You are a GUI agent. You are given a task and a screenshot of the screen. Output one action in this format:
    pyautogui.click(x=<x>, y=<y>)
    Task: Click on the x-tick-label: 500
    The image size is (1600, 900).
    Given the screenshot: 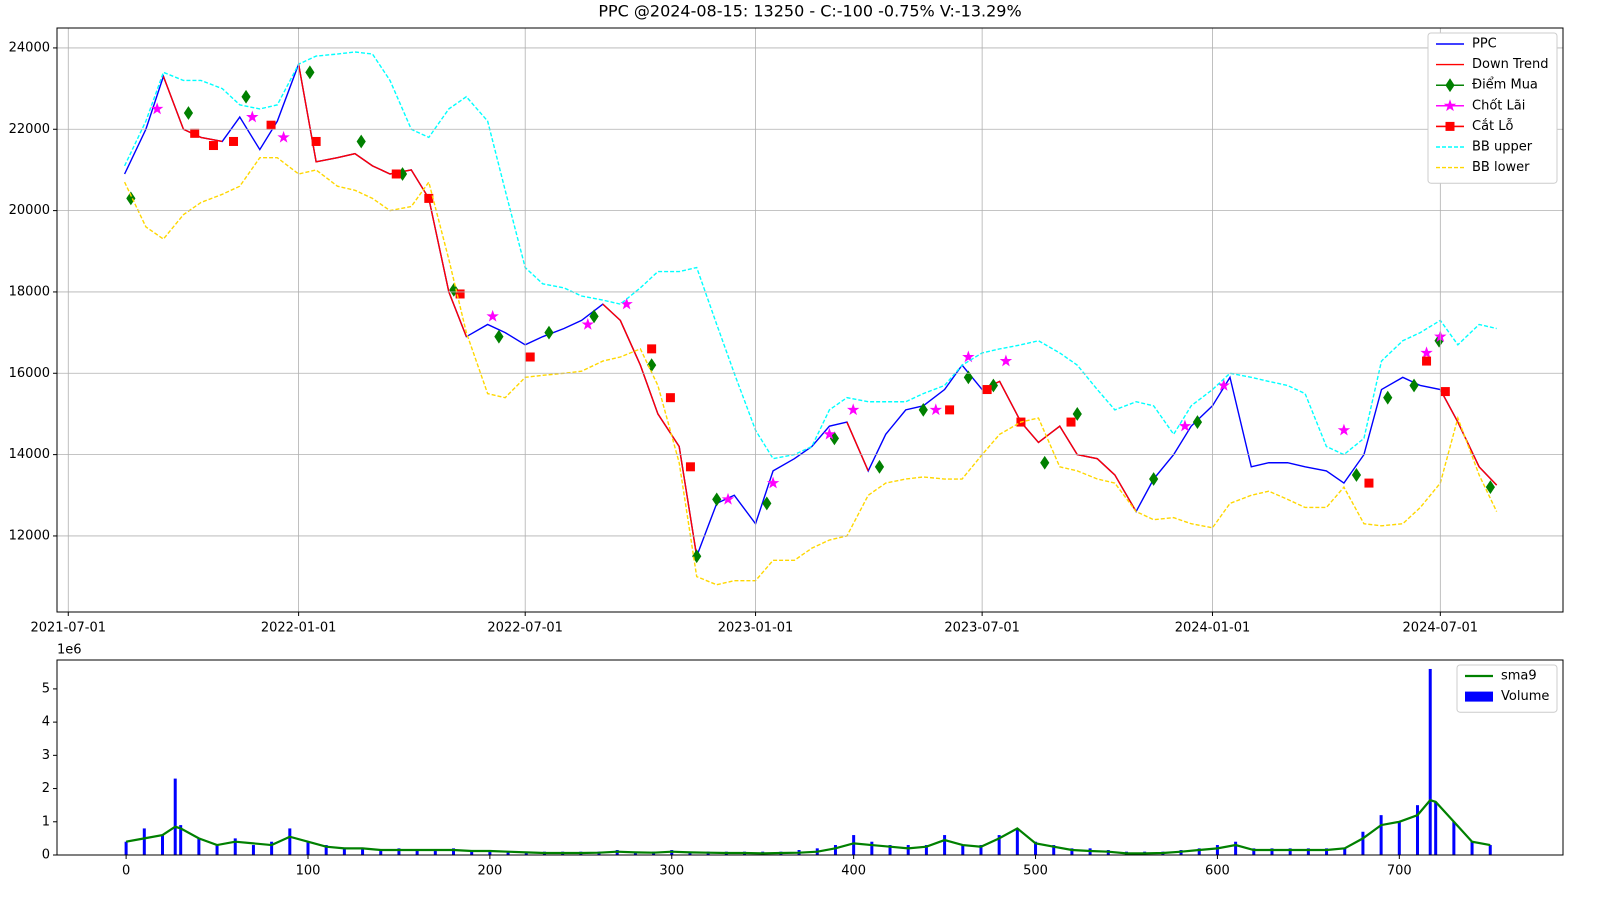 What is the action you would take?
    pyautogui.click(x=1035, y=871)
    